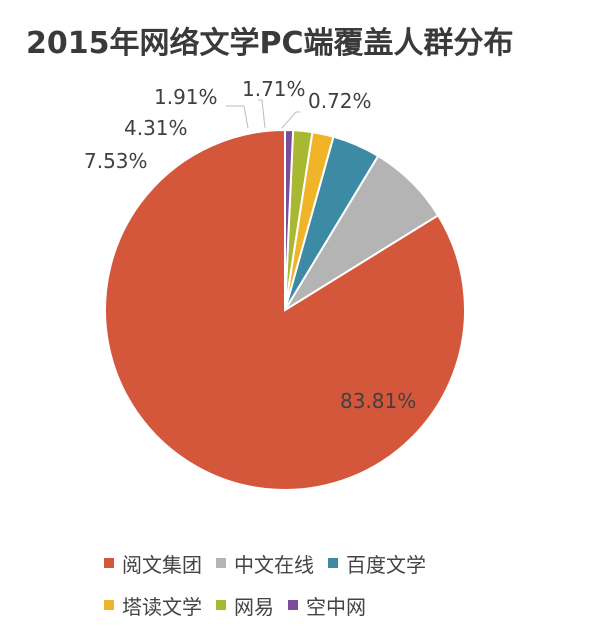 Image resolution: width=612 pixels, height=644 pixels. What do you see at coordinates (162, 606) in the screenshot?
I see `legend-label: 塔读文学` at bounding box center [162, 606].